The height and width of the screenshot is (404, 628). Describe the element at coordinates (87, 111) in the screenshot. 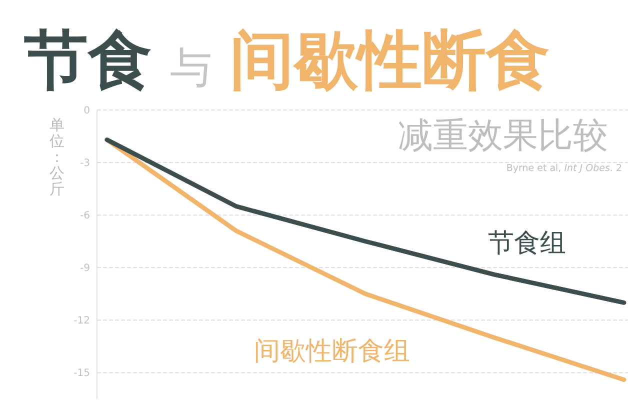

I see `y-tick-label: 0` at that location.